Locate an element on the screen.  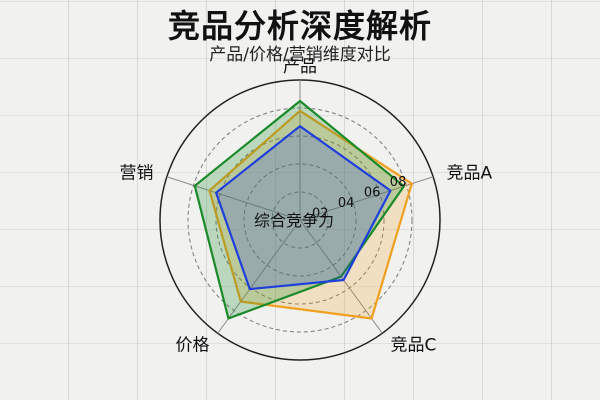
axis-label-5: 产品 is located at coordinates (300, 67).